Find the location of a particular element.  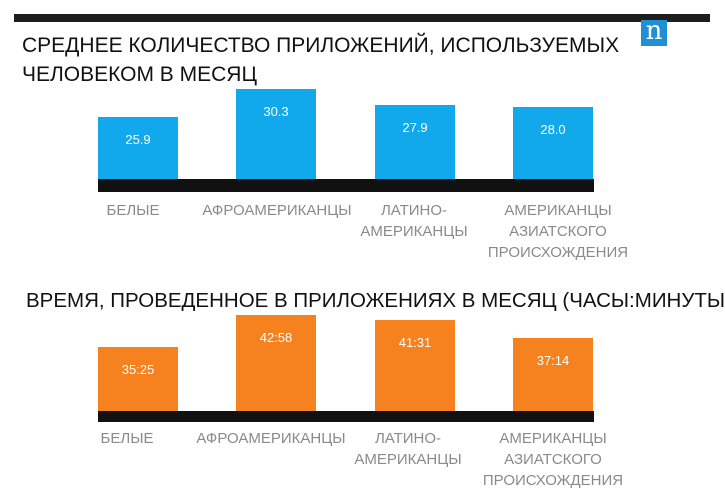

nielsen-logo-icon: n is located at coordinates (654, 32).